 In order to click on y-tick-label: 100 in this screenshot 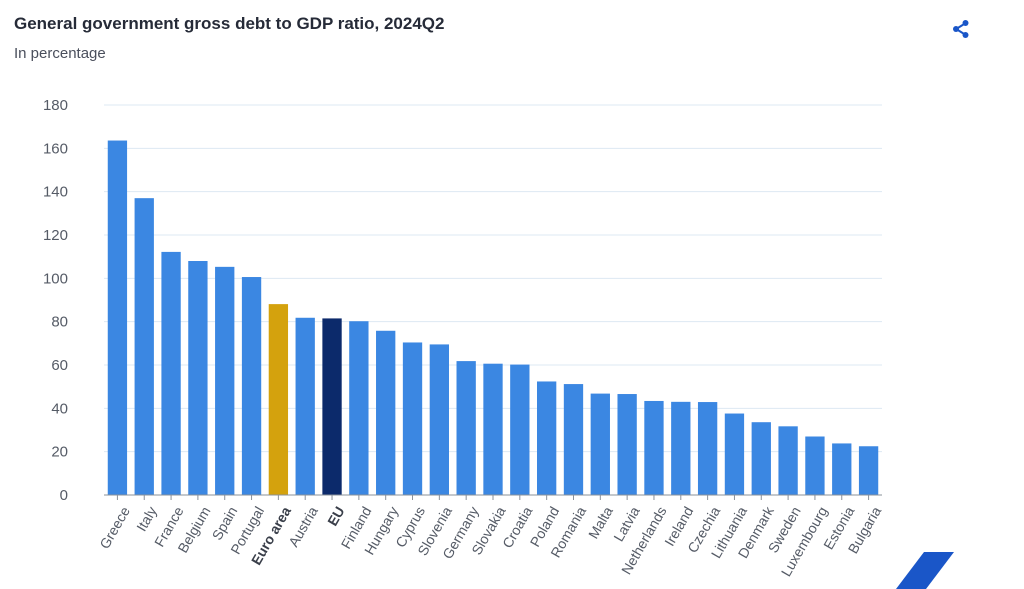, I will do `click(55, 278)`.